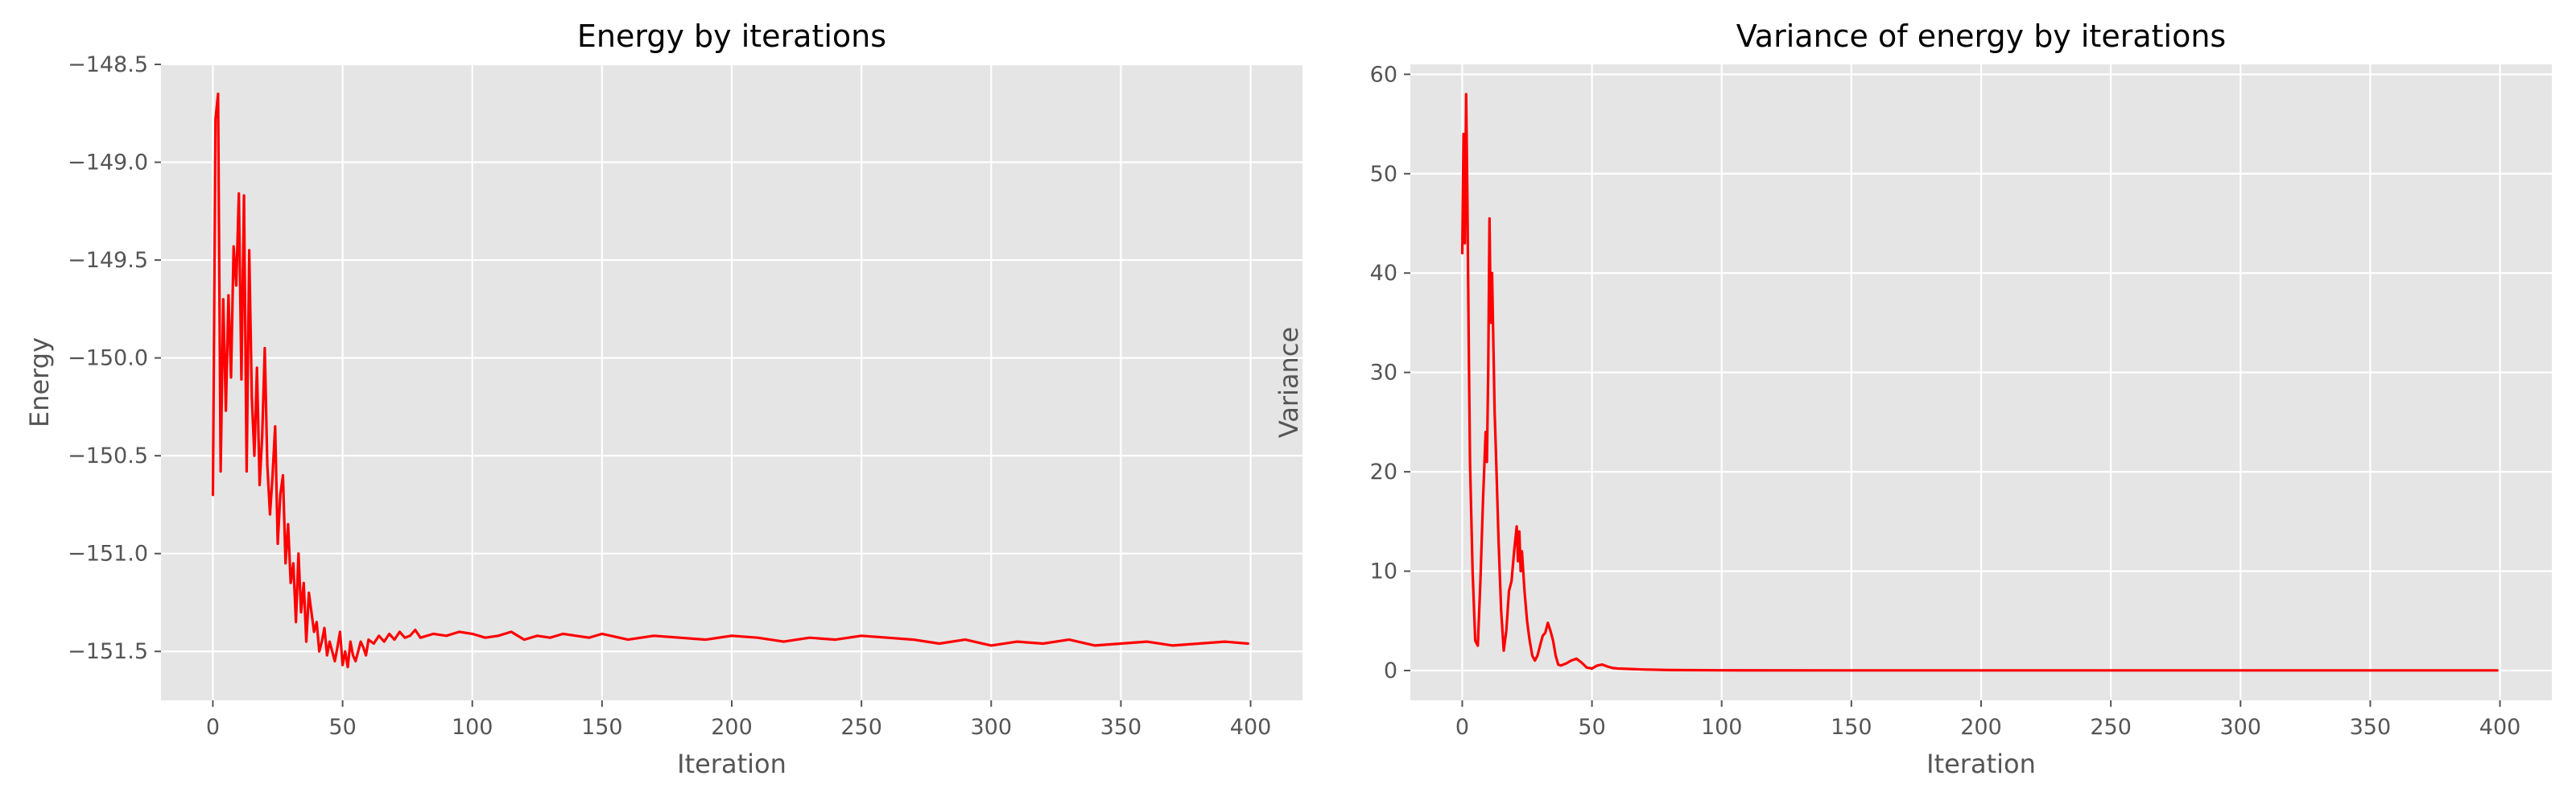 The height and width of the screenshot is (809, 2576). What do you see at coordinates (108, 555) in the screenshot?
I see `energy-y-tick-label: −151.0` at bounding box center [108, 555].